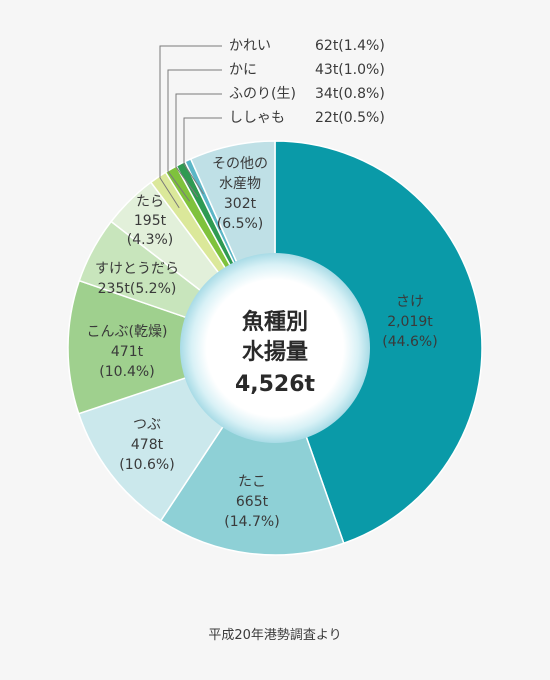 This screenshot has height=680, width=550. Describe the element at coordinates (410, 322) in the screenshot. I see `label-sake-value: 2,019t` at that location.